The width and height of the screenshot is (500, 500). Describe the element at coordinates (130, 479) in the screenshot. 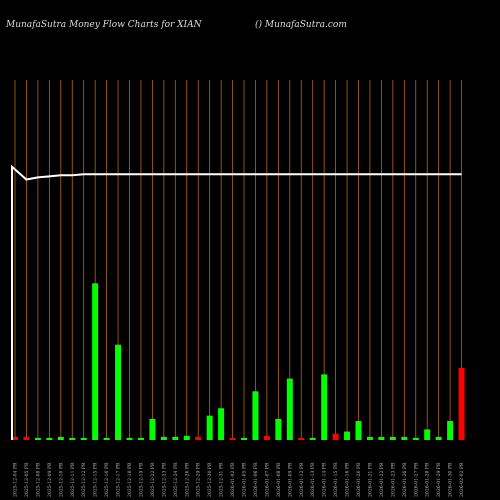

I see `x-tick-label: 2025-12-18 PR` at that location.